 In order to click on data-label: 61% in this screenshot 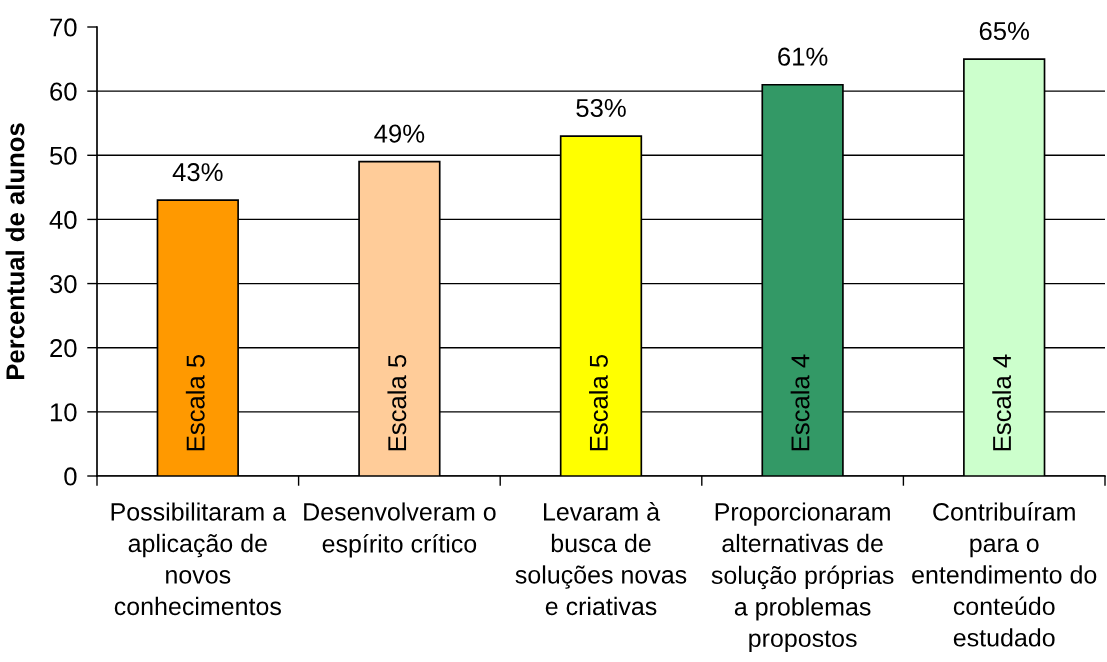, I will do `click(803, 56)`.